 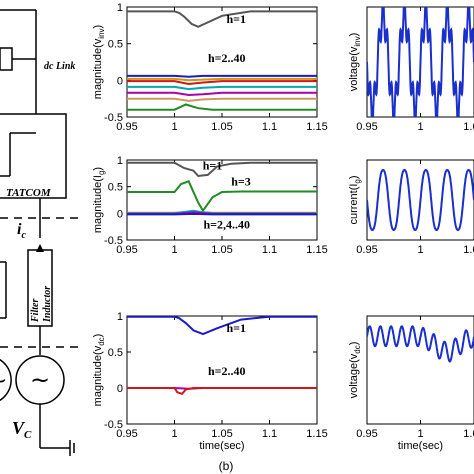 I want to click on chart-current-ig: 0.95 1 1.05 current(Ig), so click(x=411, y=207).